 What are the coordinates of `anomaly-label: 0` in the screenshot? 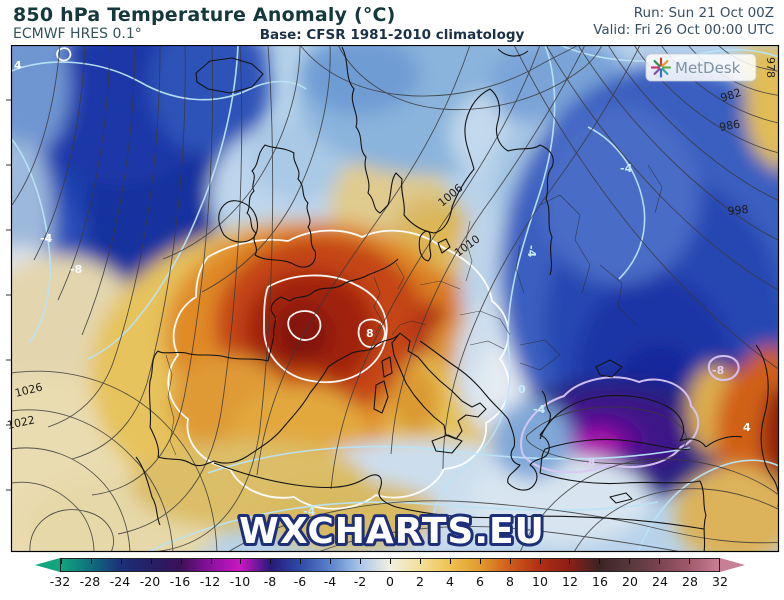 It's located at (522, 389).